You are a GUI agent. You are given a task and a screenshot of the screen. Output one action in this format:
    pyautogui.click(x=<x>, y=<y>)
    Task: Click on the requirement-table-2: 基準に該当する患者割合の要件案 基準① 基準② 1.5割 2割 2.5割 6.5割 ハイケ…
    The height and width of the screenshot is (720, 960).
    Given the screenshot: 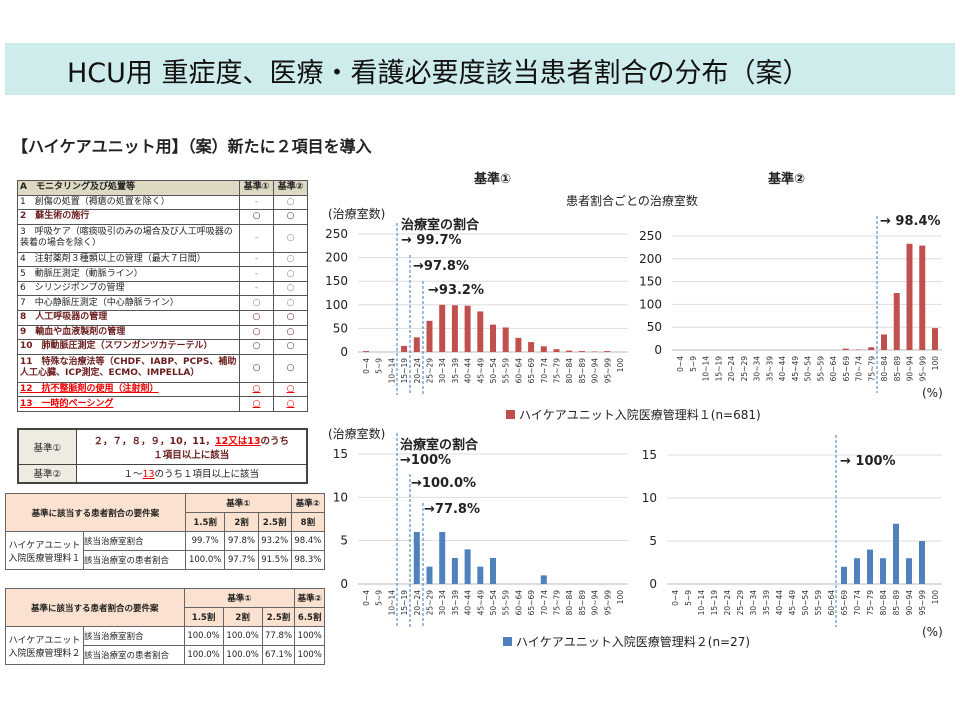 What is the action you would take?
    pyautogui.click(x=165, y=626)
    